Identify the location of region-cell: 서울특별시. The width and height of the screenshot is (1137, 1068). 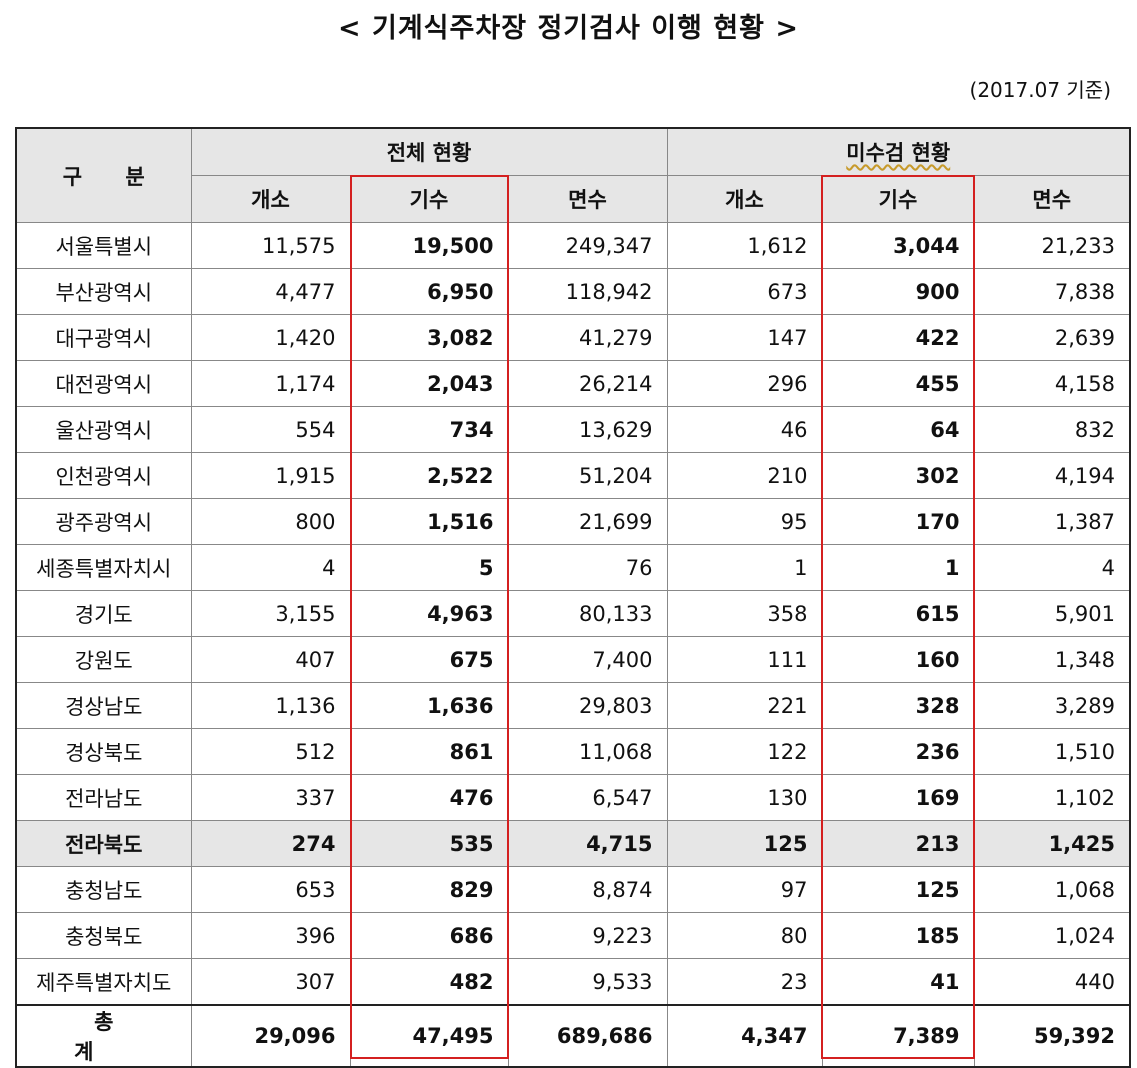
(103, 245).